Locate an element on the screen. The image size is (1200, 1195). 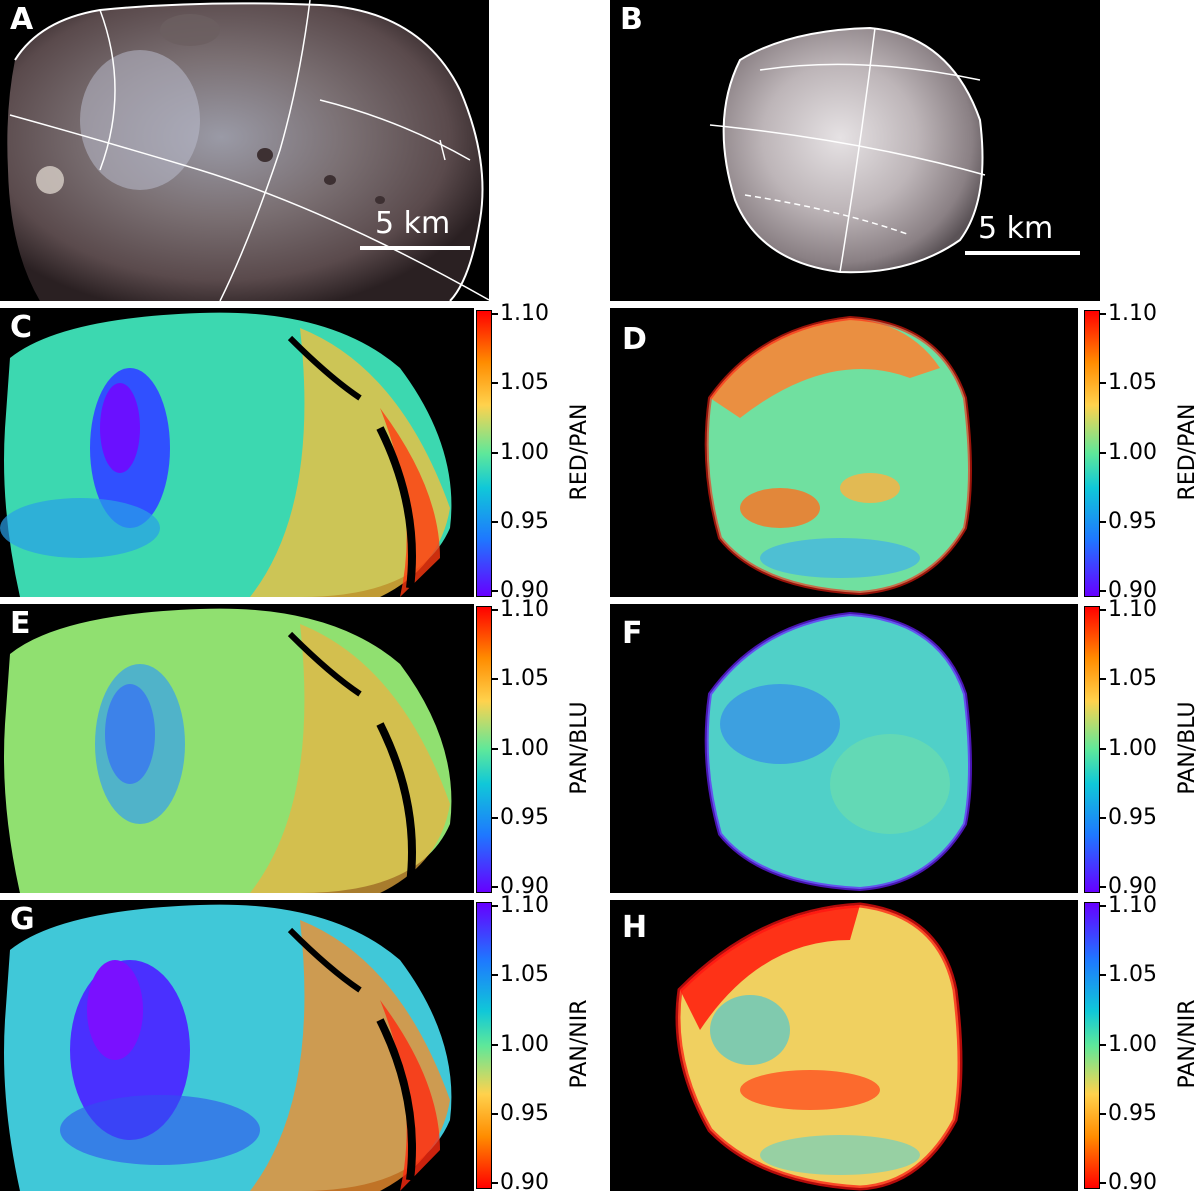
colorbar-label-red-pan-right: RED/PAN is located at coordinates (1187, 452).